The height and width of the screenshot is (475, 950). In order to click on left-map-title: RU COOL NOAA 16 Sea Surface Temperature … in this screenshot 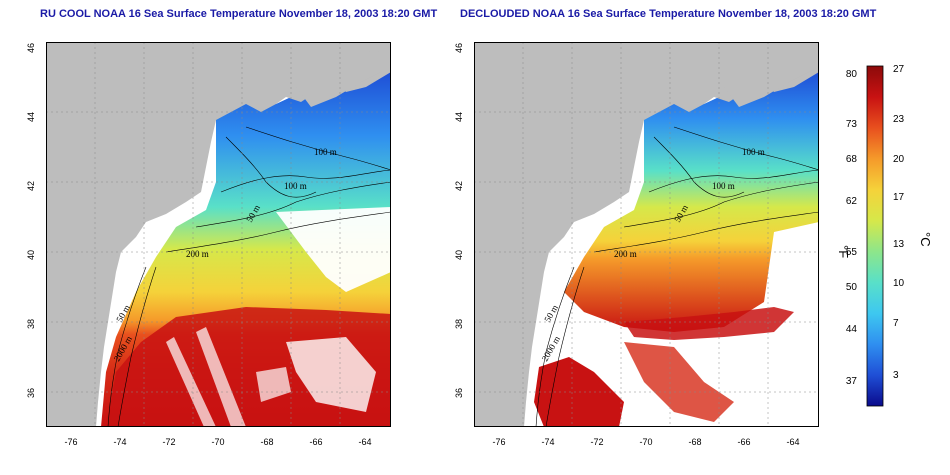, I will do `click(239, 14)`.